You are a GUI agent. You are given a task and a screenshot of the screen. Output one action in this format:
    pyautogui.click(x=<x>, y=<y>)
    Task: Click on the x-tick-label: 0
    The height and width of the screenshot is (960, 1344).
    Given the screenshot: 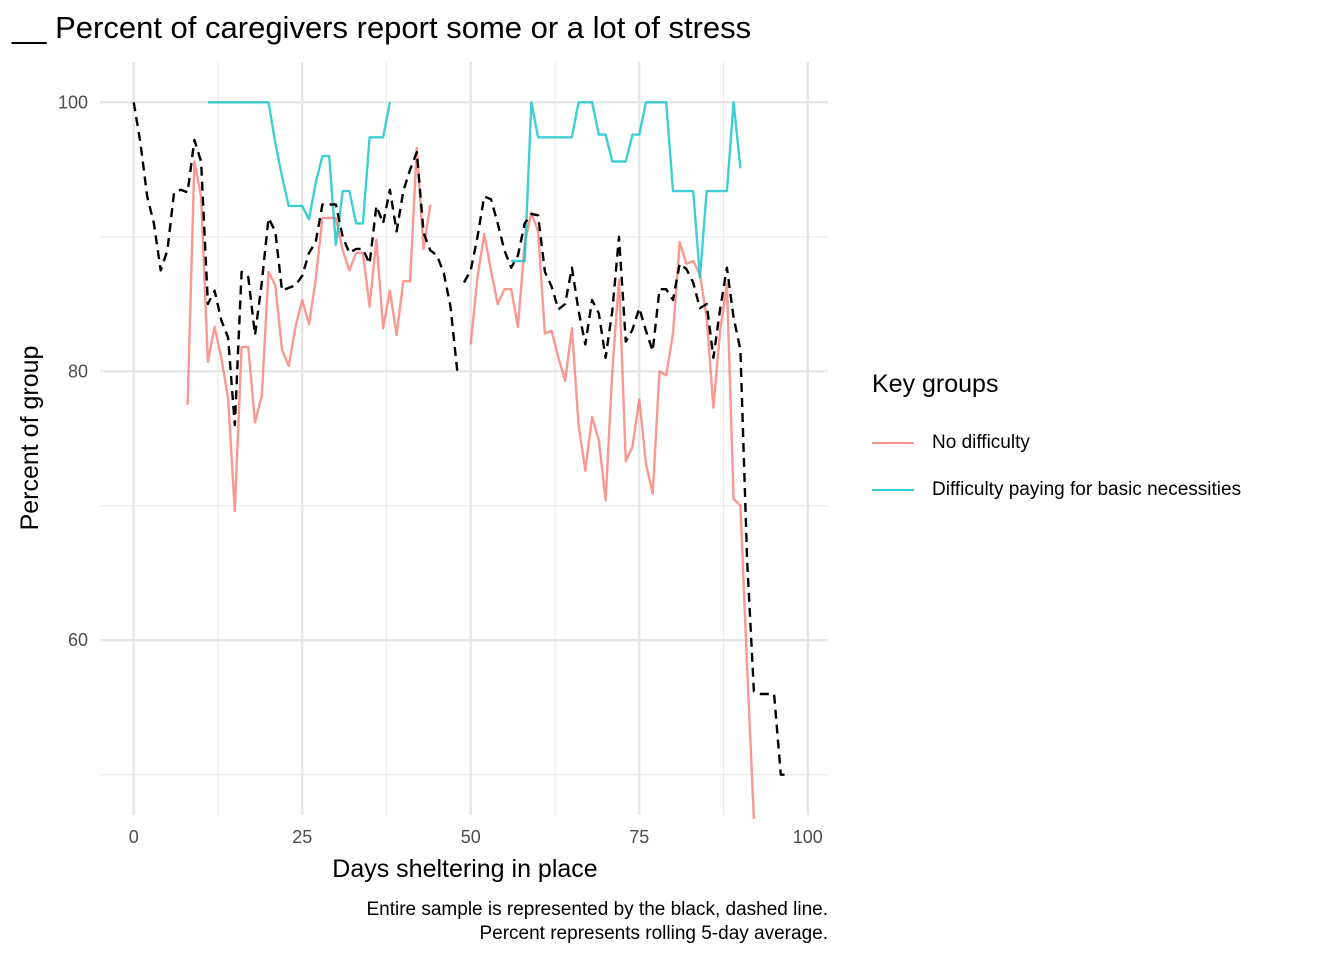 What is the action you would take?
    pyautogui.click(x=134, y=837)
    